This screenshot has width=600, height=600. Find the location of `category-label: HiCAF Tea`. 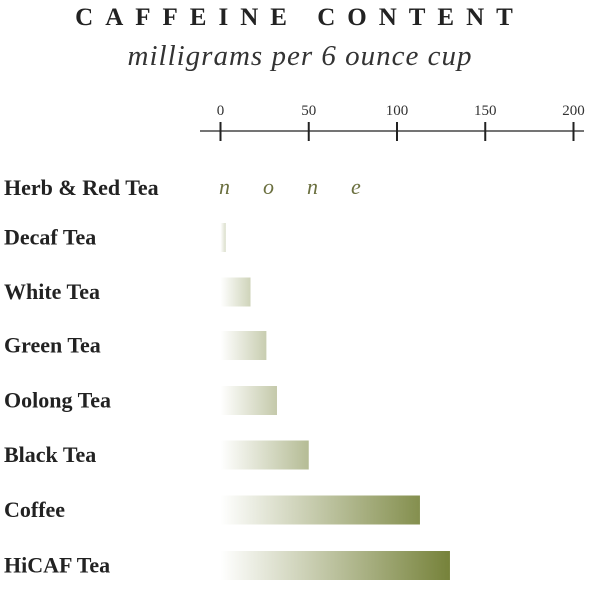

category-label: HiCAF Tea is located at coordinates (57, 565).